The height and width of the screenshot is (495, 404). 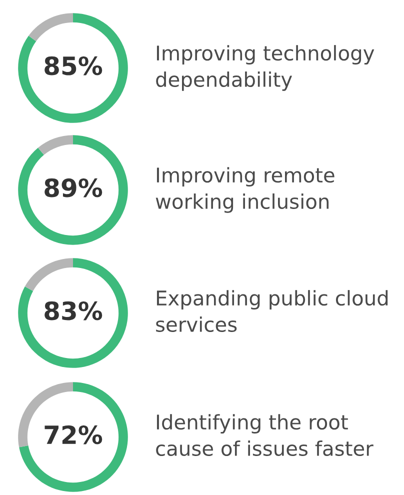 What do you see at coordinates (73, 434) in the screenshot?
I see `data-label: 72%` at bounding box center [73, 434].